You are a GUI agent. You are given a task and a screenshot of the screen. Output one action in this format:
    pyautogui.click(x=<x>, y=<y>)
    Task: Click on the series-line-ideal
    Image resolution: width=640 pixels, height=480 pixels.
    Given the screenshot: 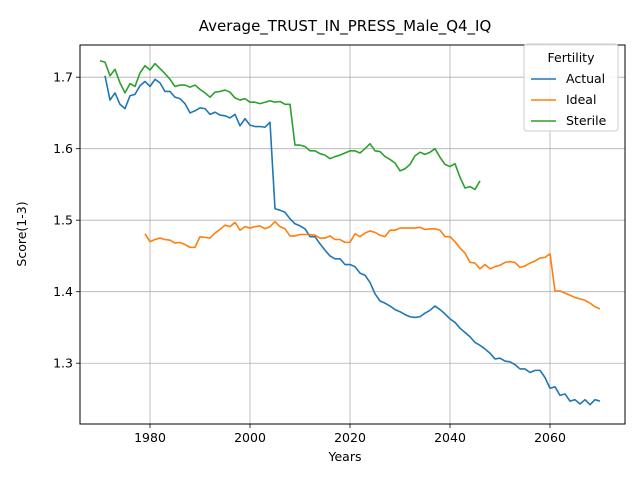 What is the action you would take?
    pyautogui.click(x=372, y=265)
    